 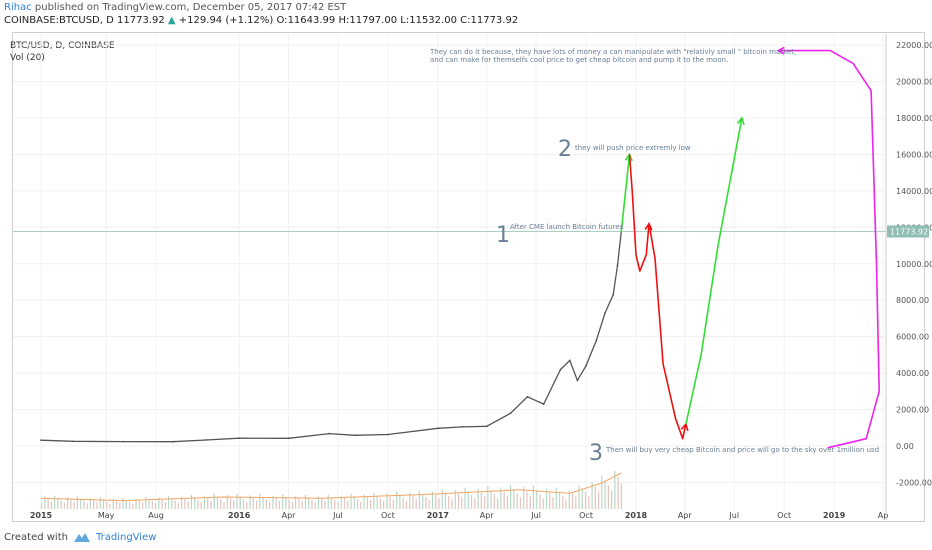 What do you see at coordinates (239, 515) in the screenshot?
I see `x-tick-label: 2016` at bounding box center [239, 515].